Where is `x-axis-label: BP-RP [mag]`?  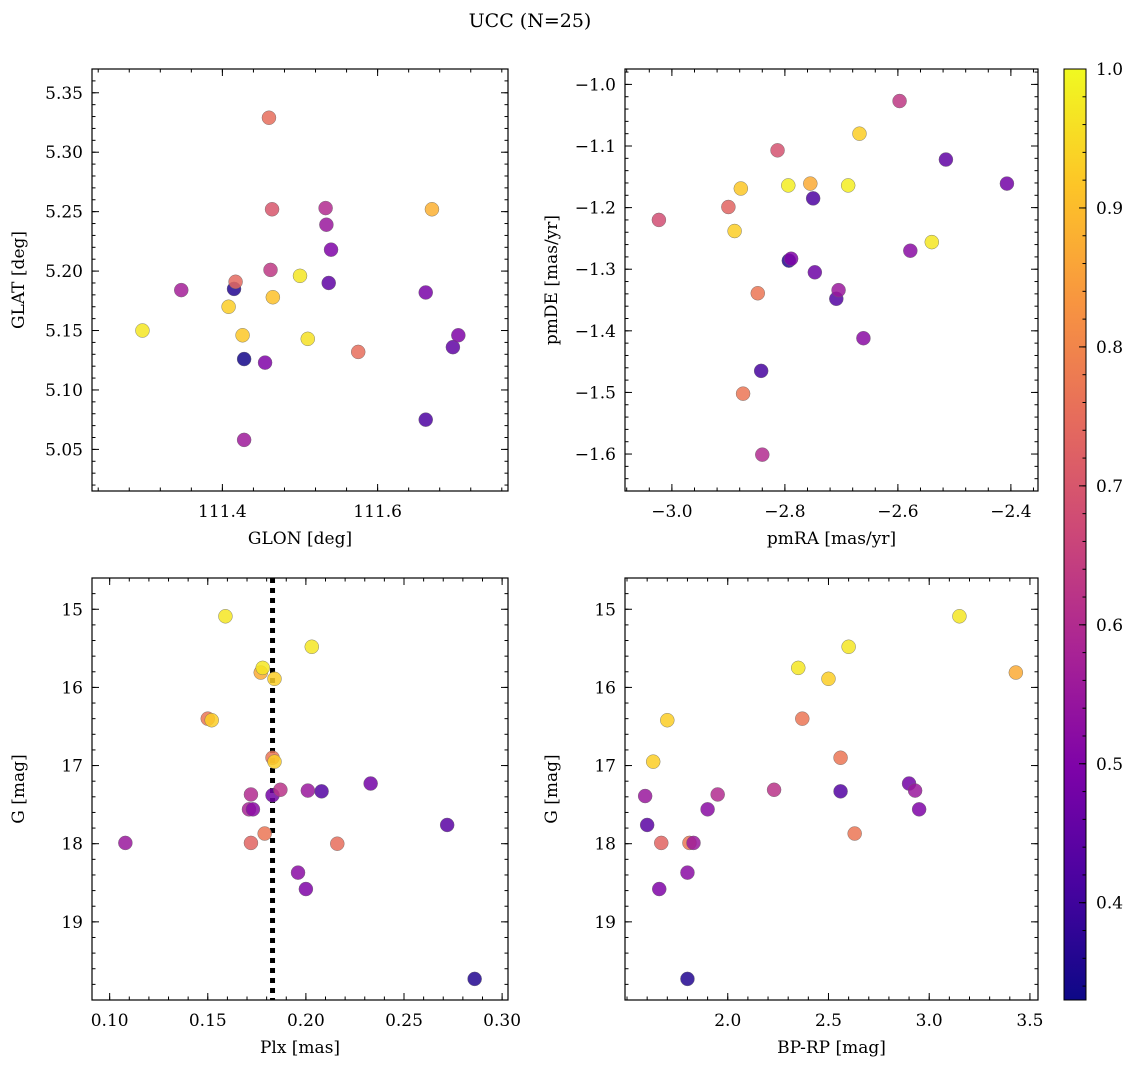 x-axis-label: BP-RP [mag] is located at coordinates (831, 1048).